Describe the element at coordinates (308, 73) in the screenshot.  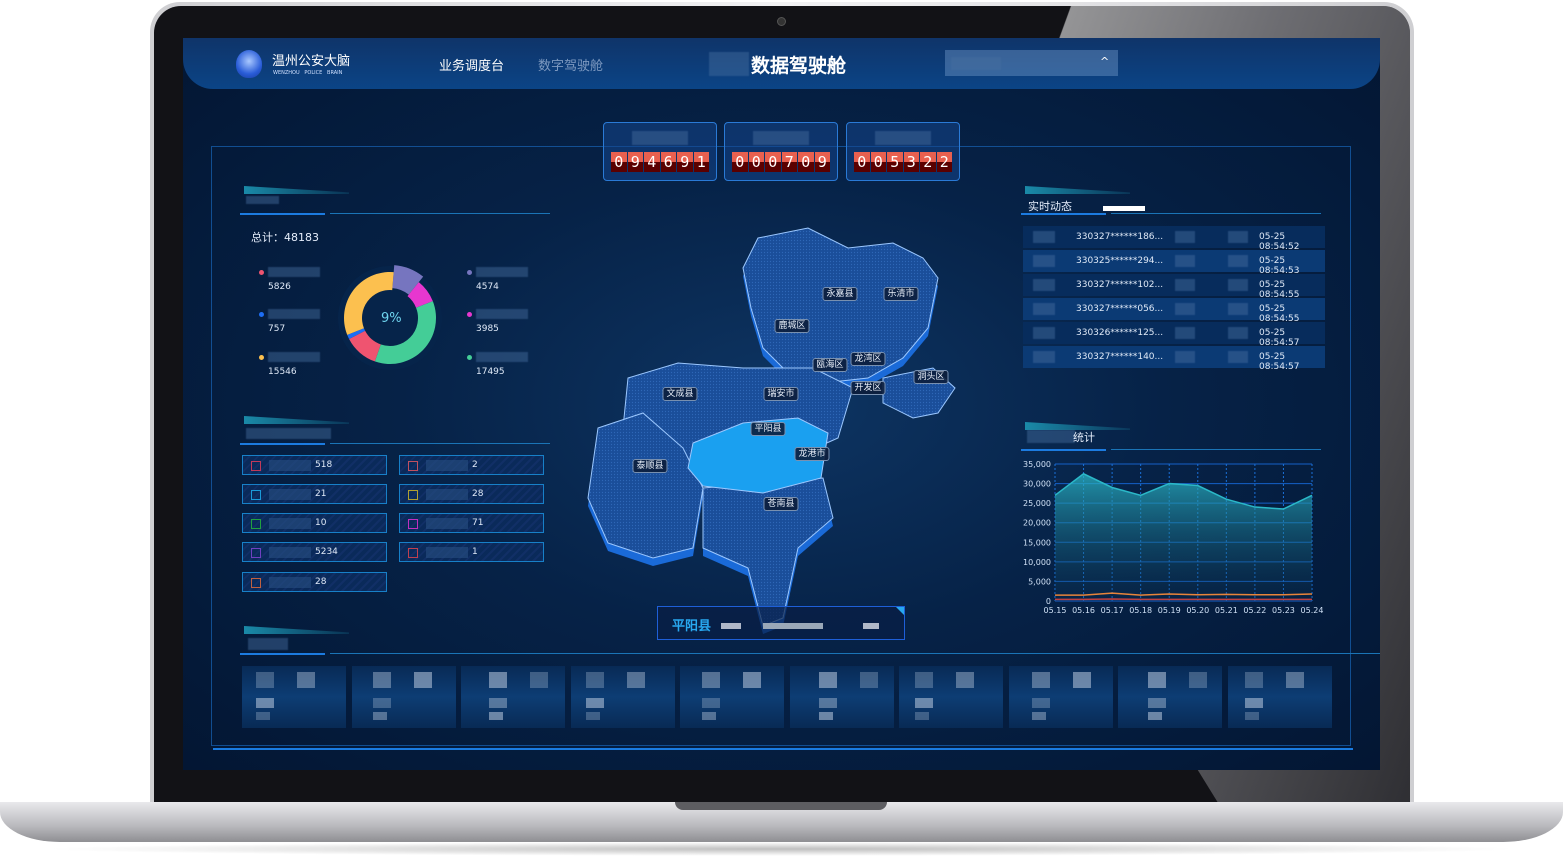
I see `logo-subtitle: WENZHOU POLICE BRAIN` at that location.